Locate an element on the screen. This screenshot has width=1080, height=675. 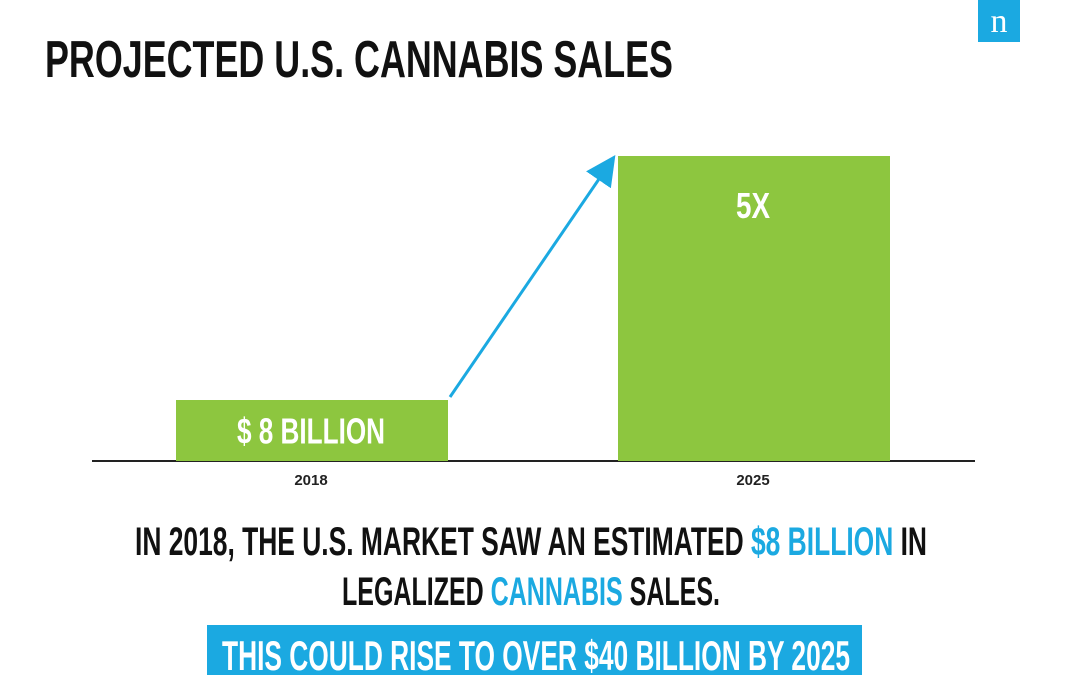
annotation: 5X is located at coordinates (753, 205).